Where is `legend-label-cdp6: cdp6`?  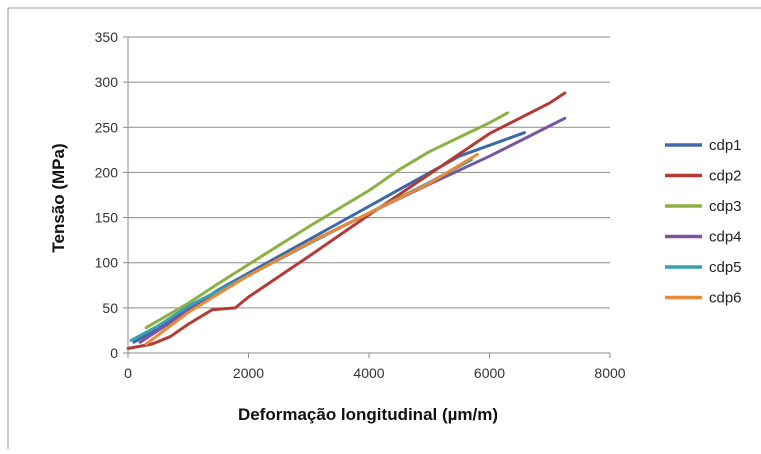
legend-label-cdp6: cdp6 is located at coordinates (725, 298).